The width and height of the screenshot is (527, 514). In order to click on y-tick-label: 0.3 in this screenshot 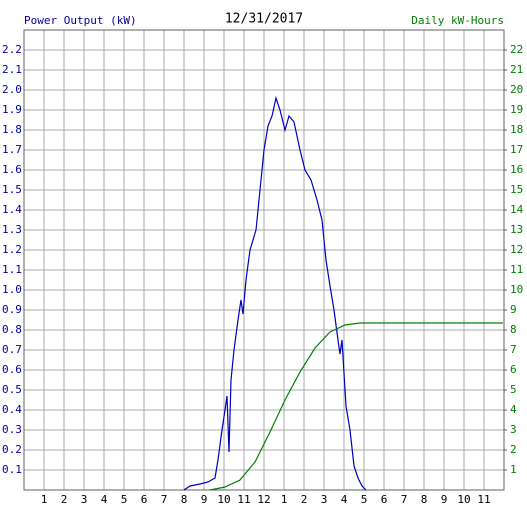, I will do `click(12, 429)`.